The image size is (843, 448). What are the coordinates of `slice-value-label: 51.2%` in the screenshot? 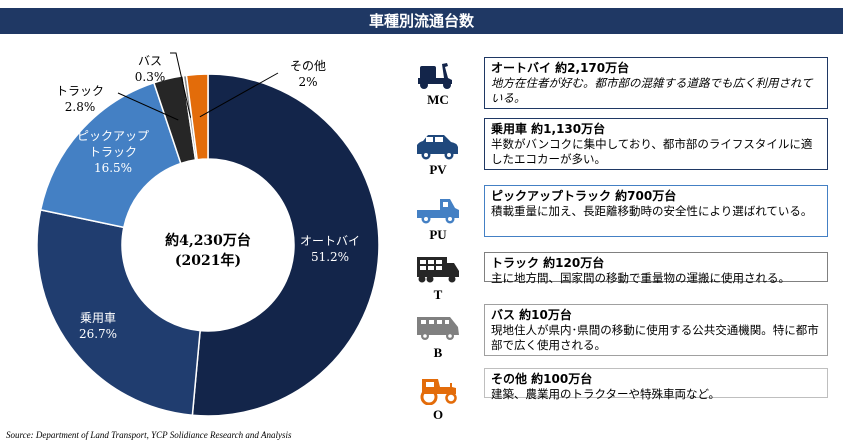 It's located at (330, 257).